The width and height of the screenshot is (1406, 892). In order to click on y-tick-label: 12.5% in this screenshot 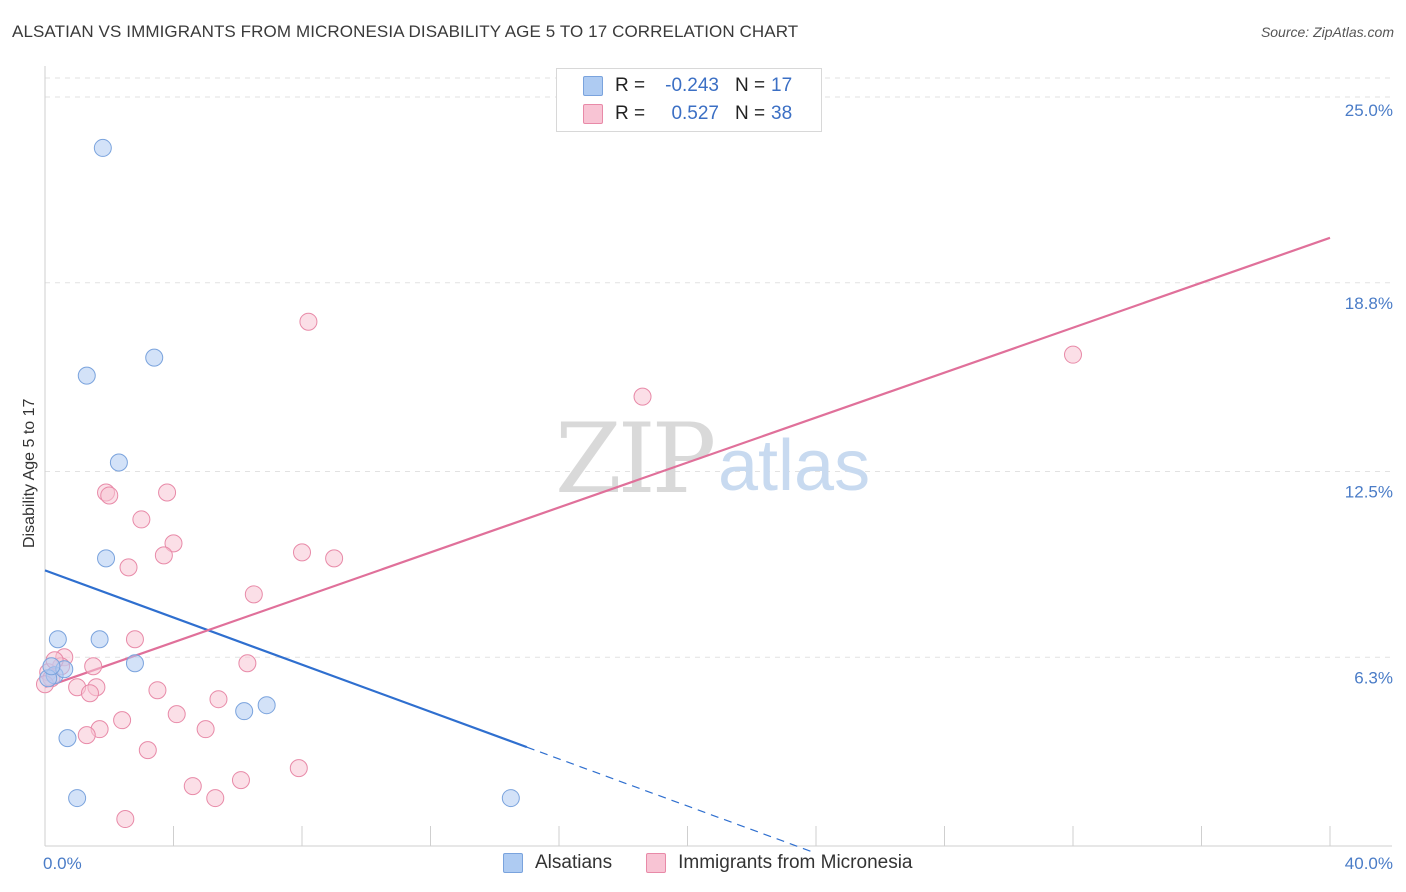, I will do `click(1369, 492)`.